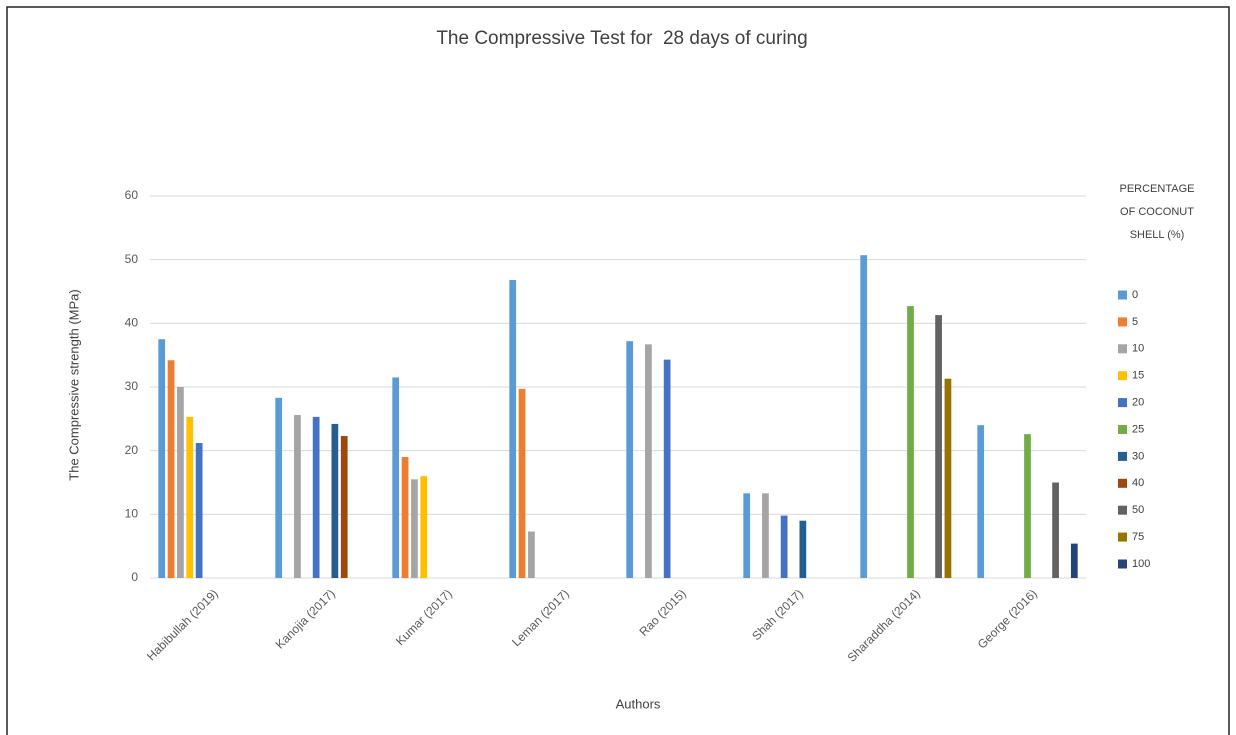  What do you see at coordinates (1138, 403) in the screenshot?
I see `legend-label: 20` at bounding box center [1138, 403].